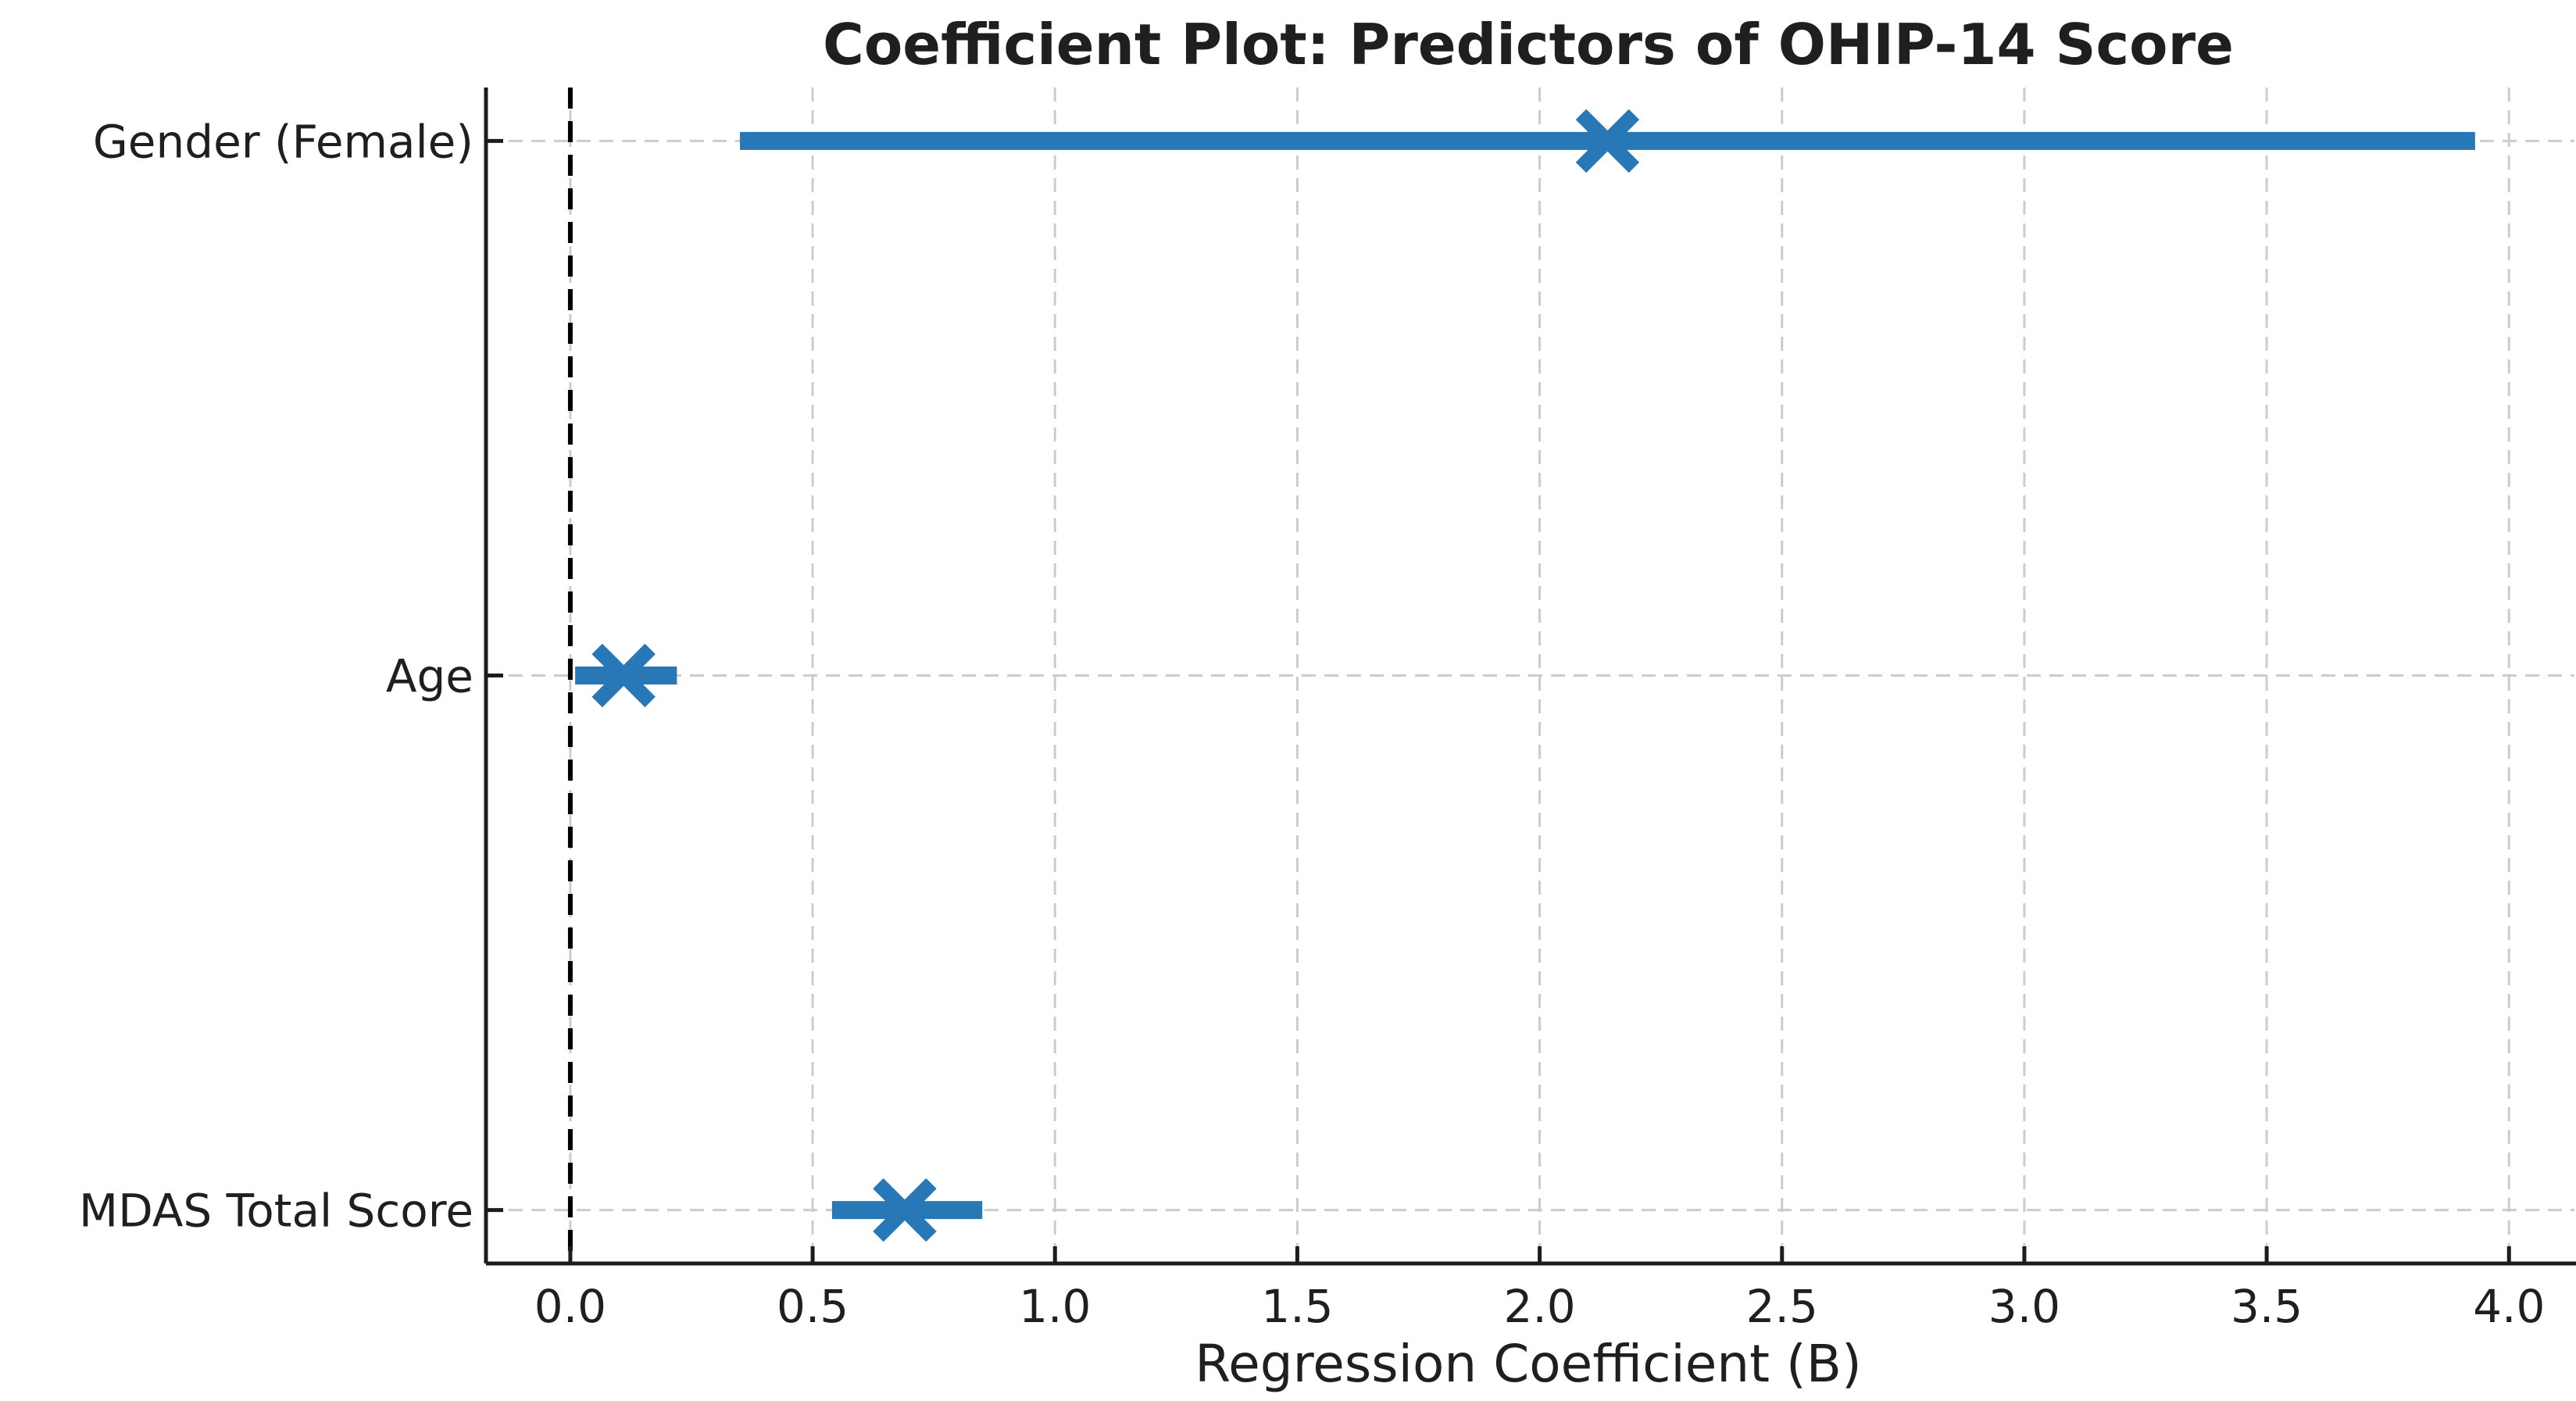 Image resolution: width=2576 pixels, height=1401 pixels. What do you see at coordinates (1782, 1306) in the screenshot?
I see `x-tick-label: 2.5` at bounding box center [1782, 1306].